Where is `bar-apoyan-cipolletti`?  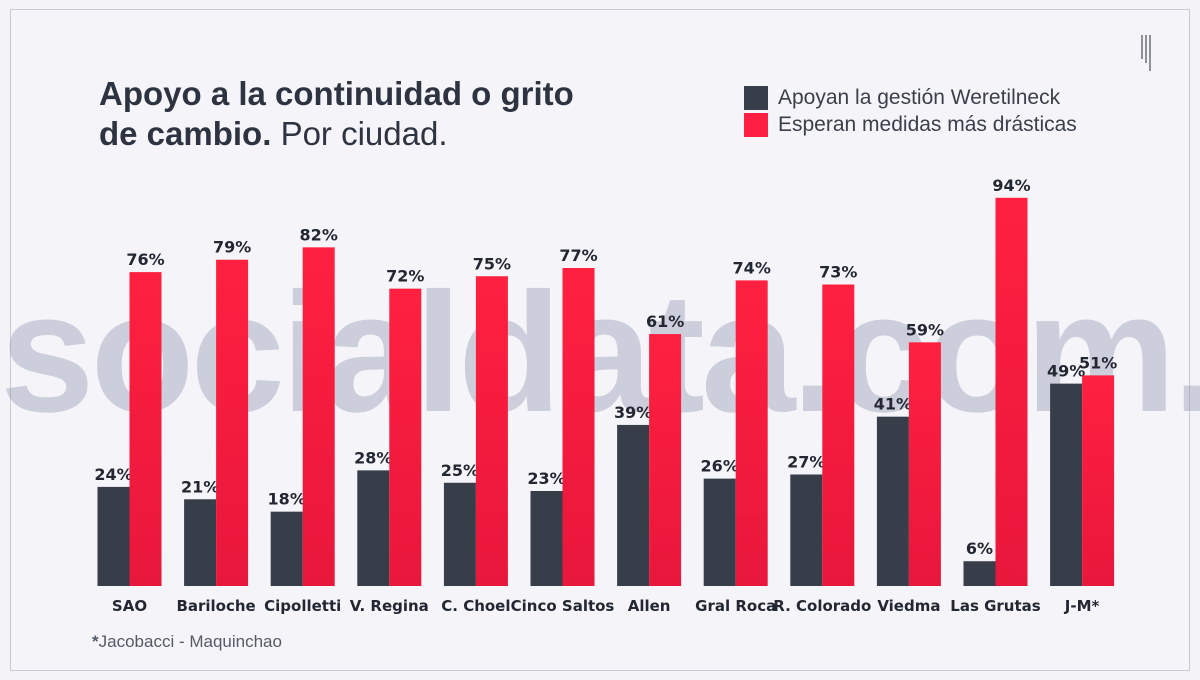 bar-apoyan-cipolletti is located at coordinates (286, 548).